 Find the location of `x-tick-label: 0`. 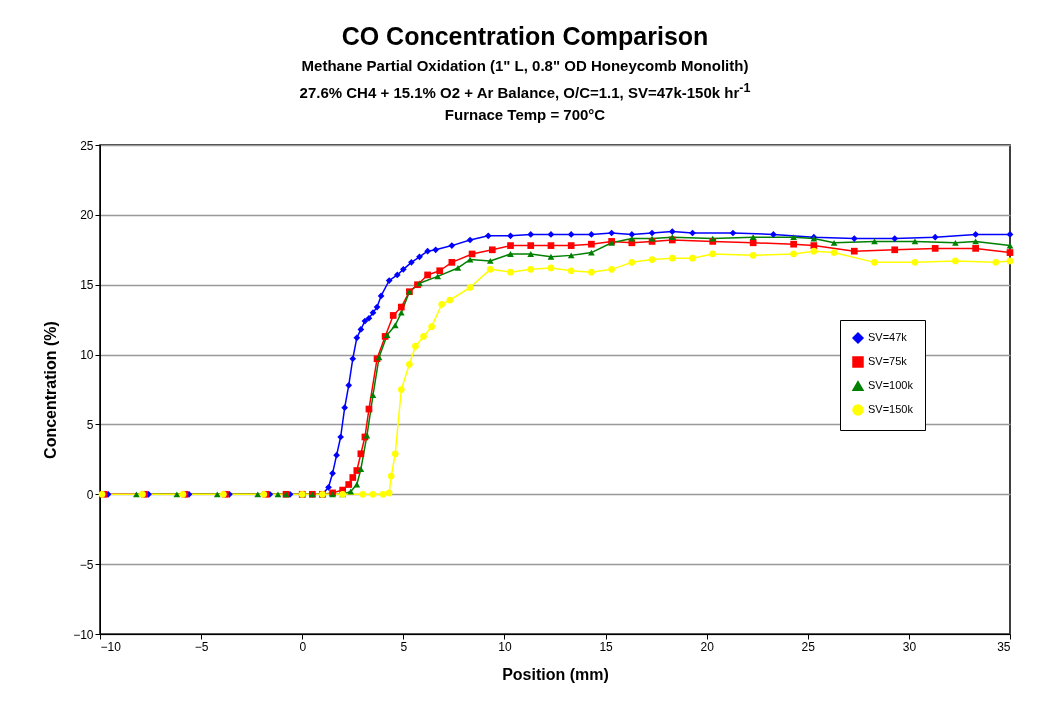

x-tick-label: 0 is located at coordinates (303, 646).